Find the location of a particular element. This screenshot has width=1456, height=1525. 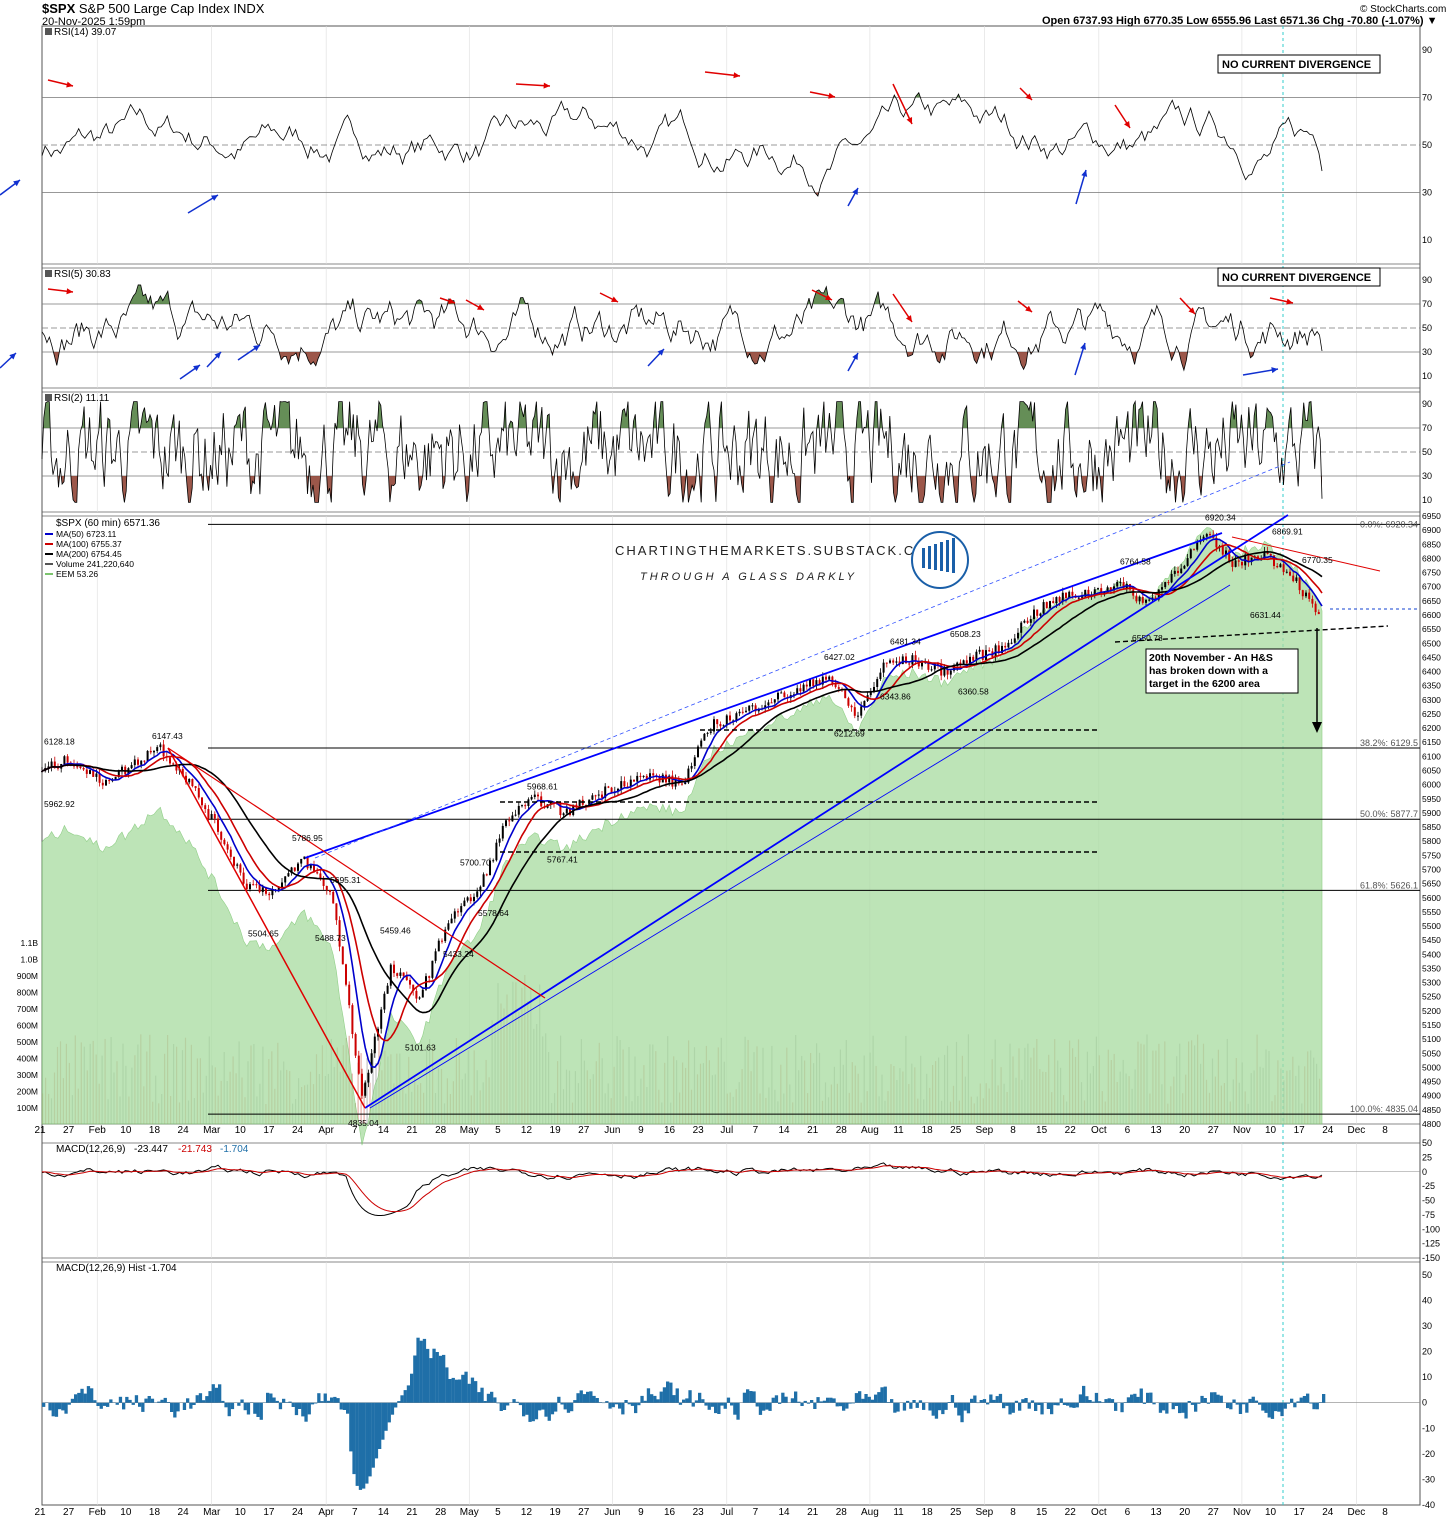

fib-level-label: 0.0%: 6920.34 is located at coordinates (1389, 524).